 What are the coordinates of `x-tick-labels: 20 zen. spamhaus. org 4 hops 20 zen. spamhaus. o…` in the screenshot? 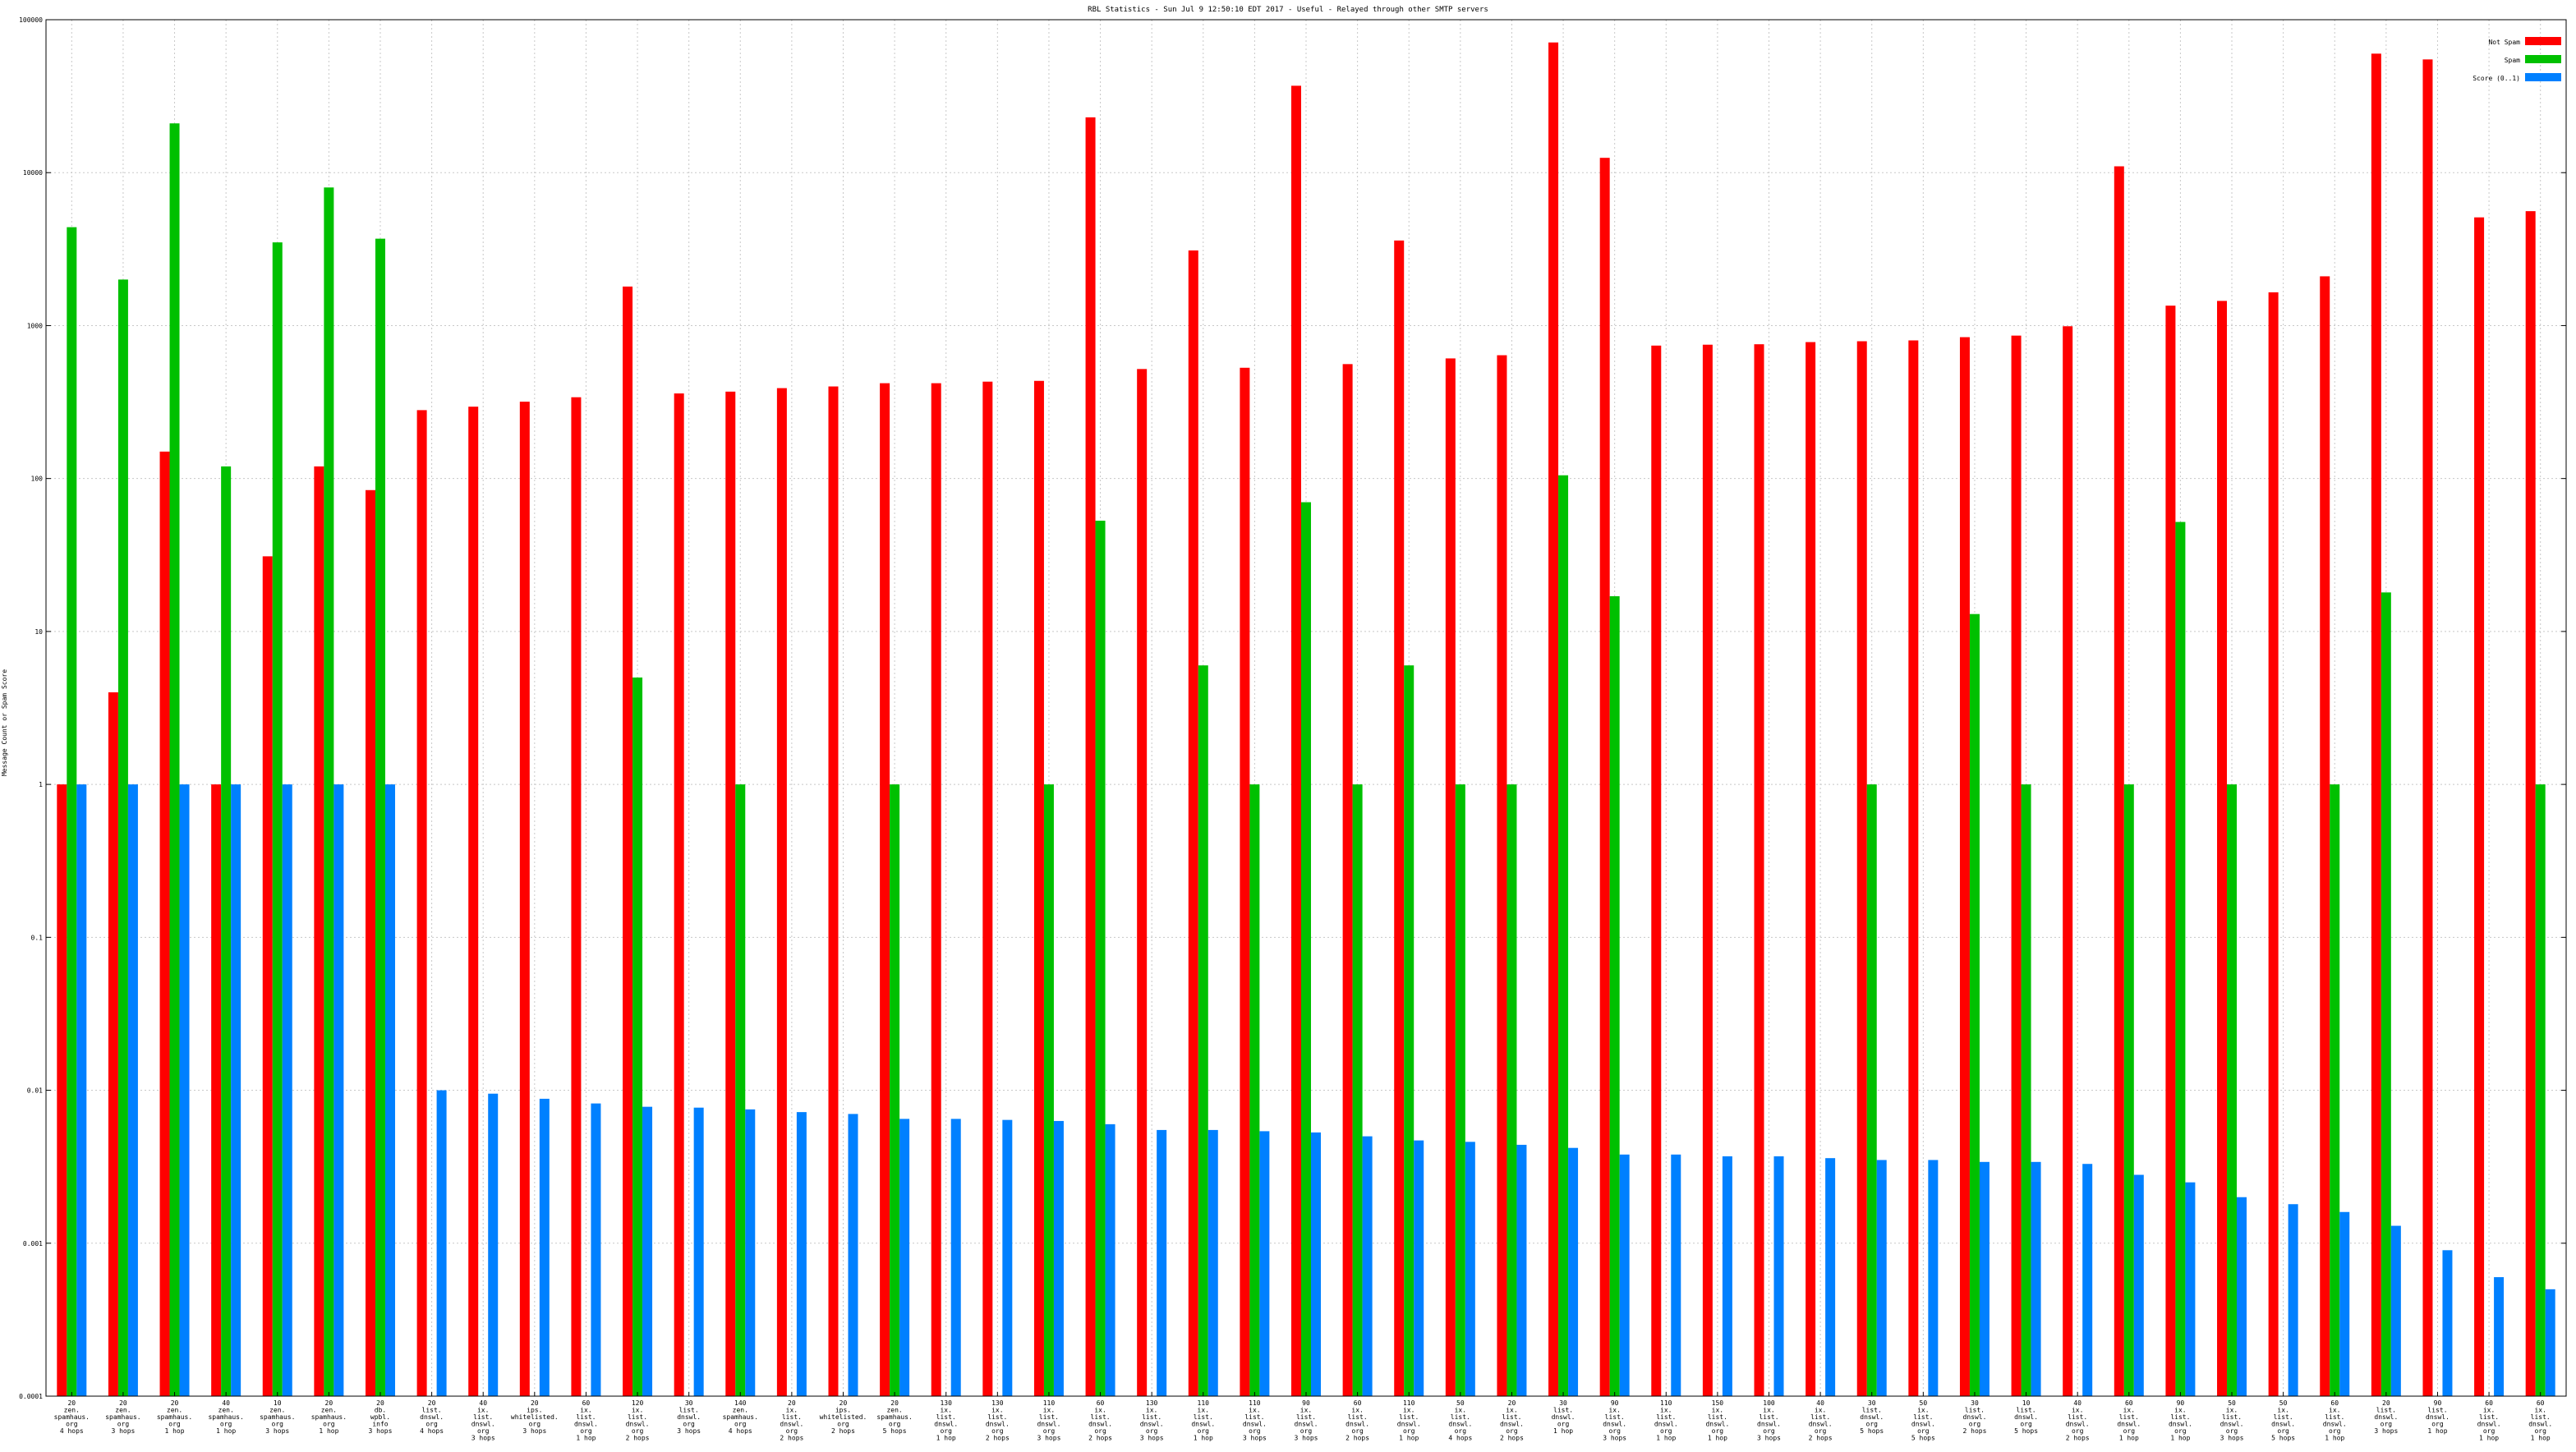 It's located at (1303, 1420).